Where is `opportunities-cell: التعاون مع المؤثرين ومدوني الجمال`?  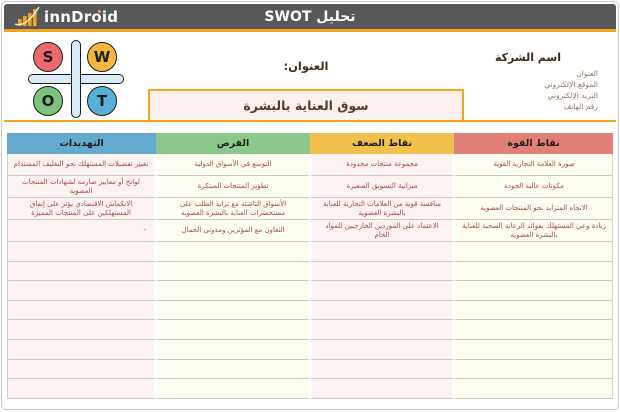 opportunities-cell: التعاون مع المؤثرين ومدوني الجمال is located at coordinates (233, 231).